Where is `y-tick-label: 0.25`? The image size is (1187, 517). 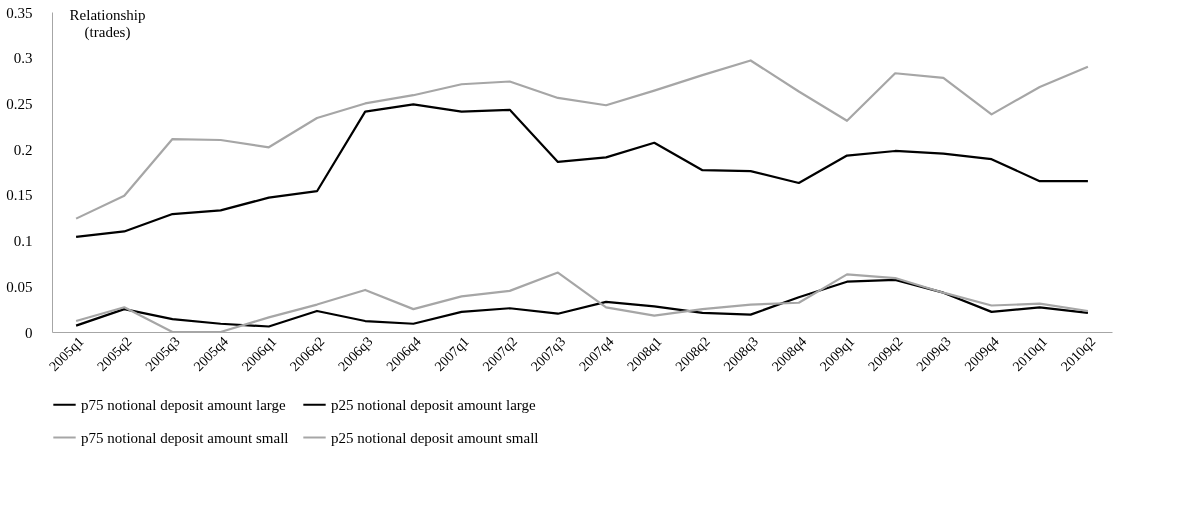
y-tick-label: 0.25 is located at coordinates (19, 103).